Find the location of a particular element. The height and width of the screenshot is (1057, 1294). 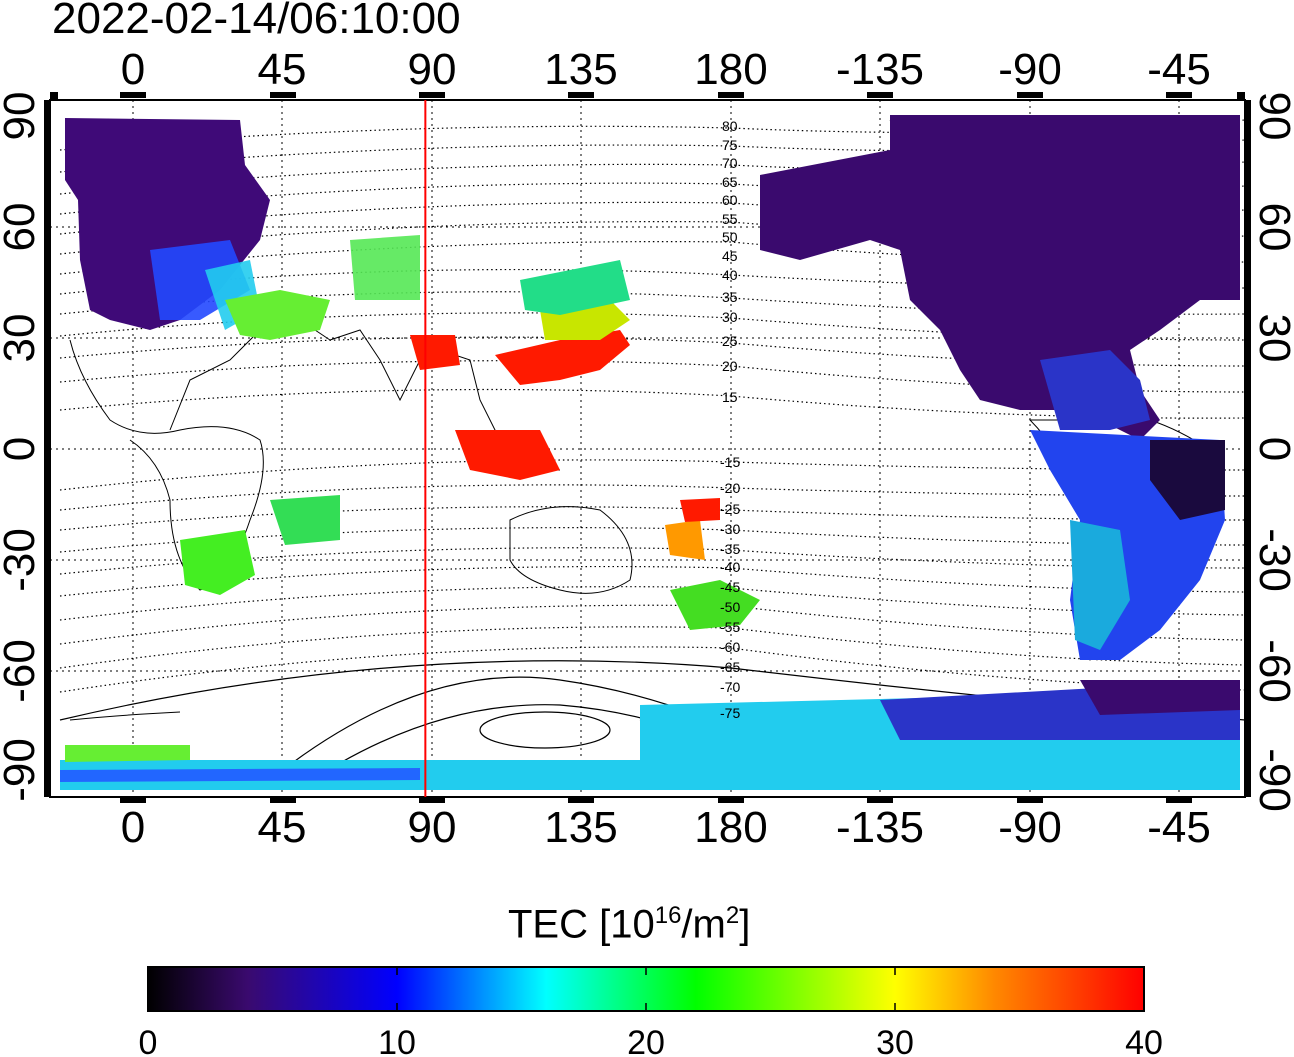

contour-label: -30 is located at coordinates (730, 529).